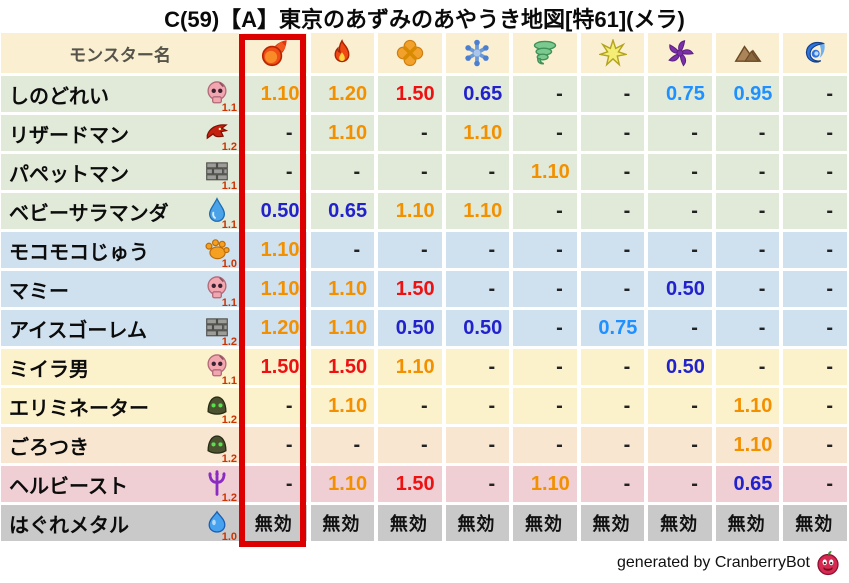 Image resolution: width=849 pixels, height=583 pixels. What do you see at coordinates (815, 53) in the screenshot?
I see `water-icon` at bounding box center [815, 53].